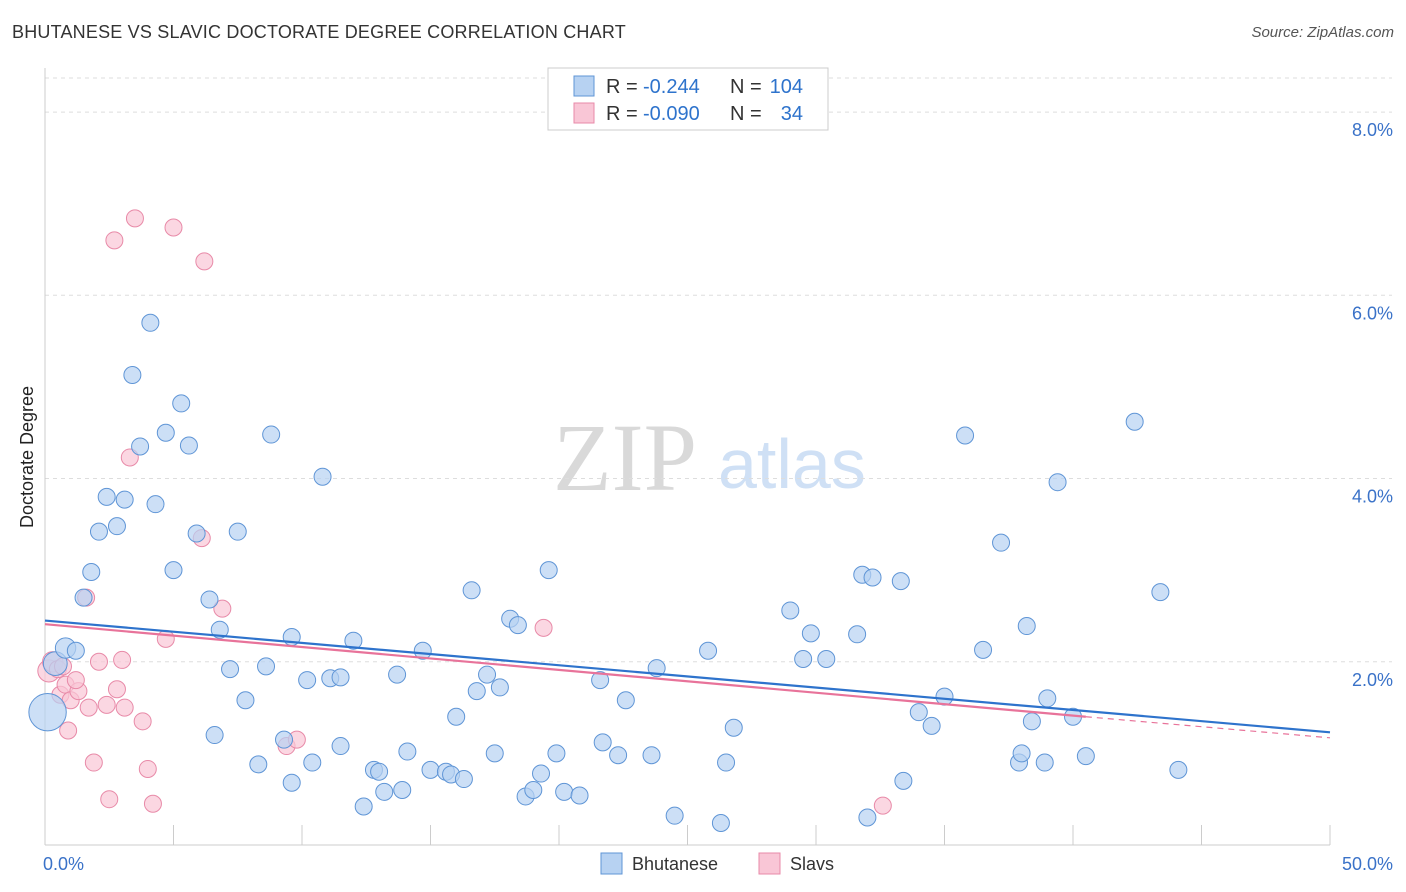 This screenshot has height=892, width=1406. Describe the element at coordinates (584, 113) in the screenshot. I see `legend-swatch-pink` at that location.